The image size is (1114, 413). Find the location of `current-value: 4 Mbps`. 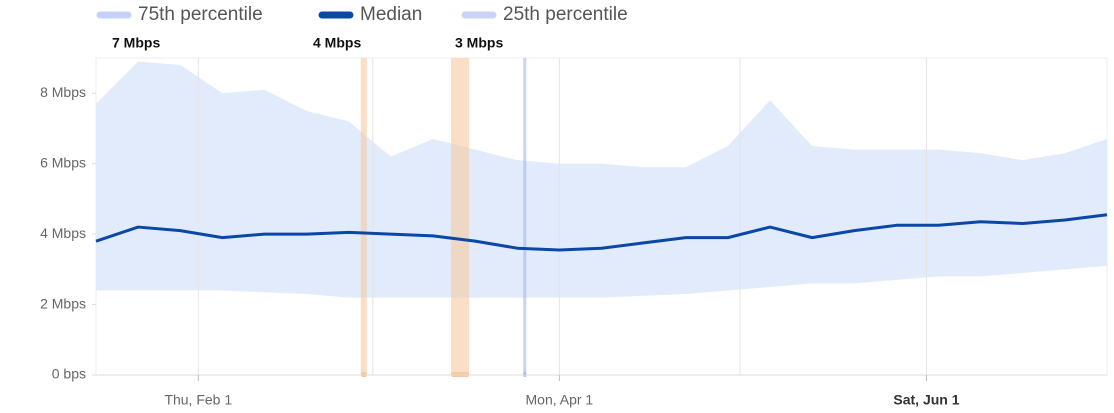

current-value: 4 Mbps is located at coordinates (337, 43).